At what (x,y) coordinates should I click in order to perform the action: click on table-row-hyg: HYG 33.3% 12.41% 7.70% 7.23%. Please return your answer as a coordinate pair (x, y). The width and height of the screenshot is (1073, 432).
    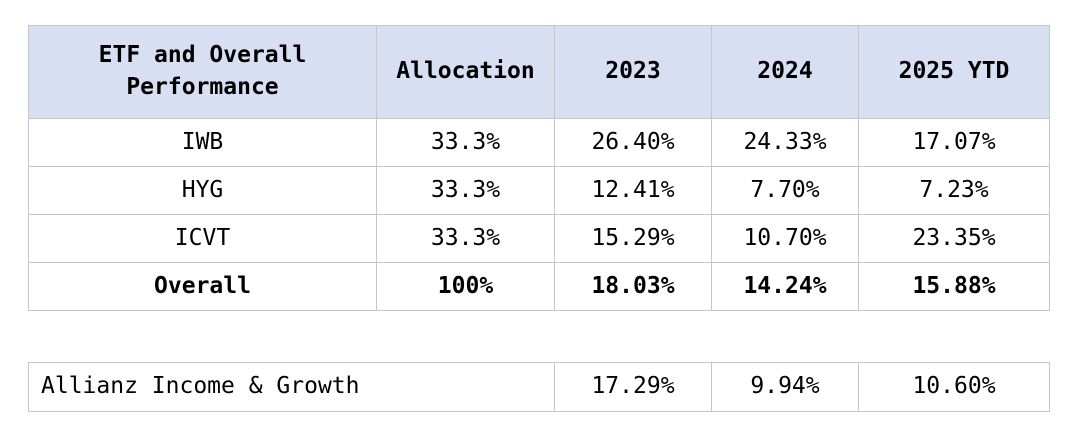
    Looking at the image, I should click on (539, 190).